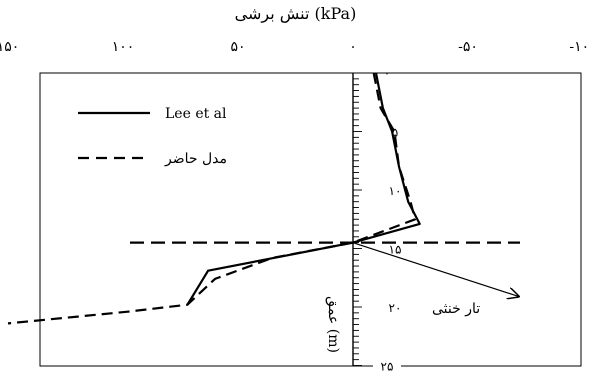 The image size is (591, 371). I want to click on legend-label: مدل حاضر, so click(195, 159).